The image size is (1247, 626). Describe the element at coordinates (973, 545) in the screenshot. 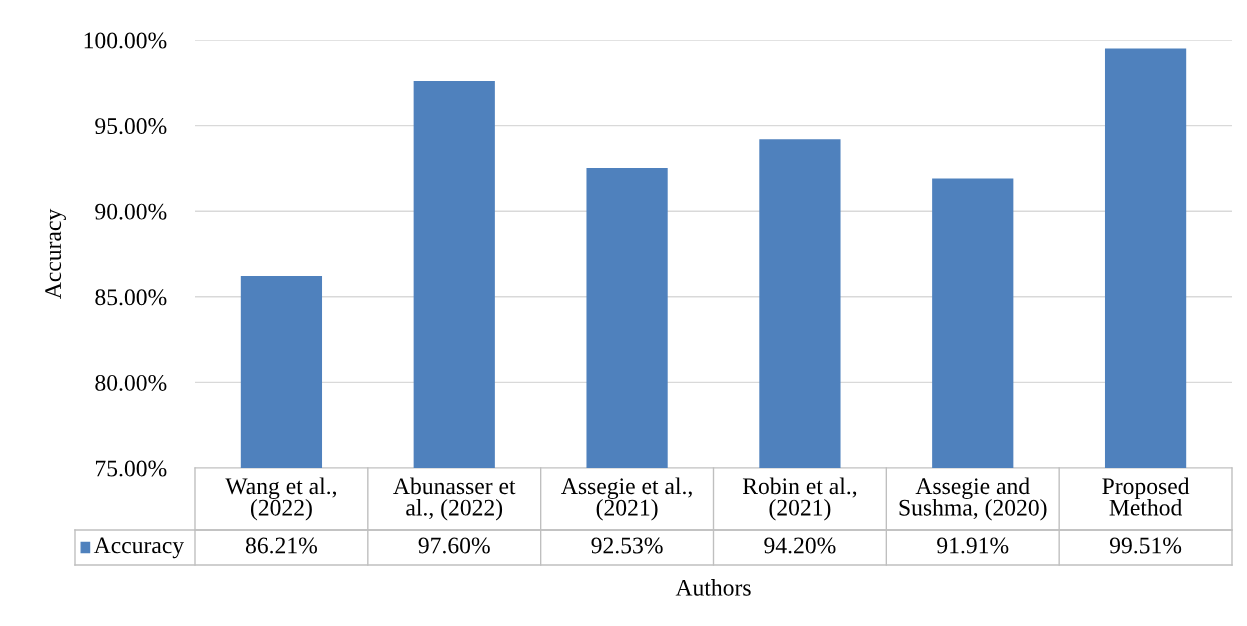

I see `data-label: 91.91%` at that location.